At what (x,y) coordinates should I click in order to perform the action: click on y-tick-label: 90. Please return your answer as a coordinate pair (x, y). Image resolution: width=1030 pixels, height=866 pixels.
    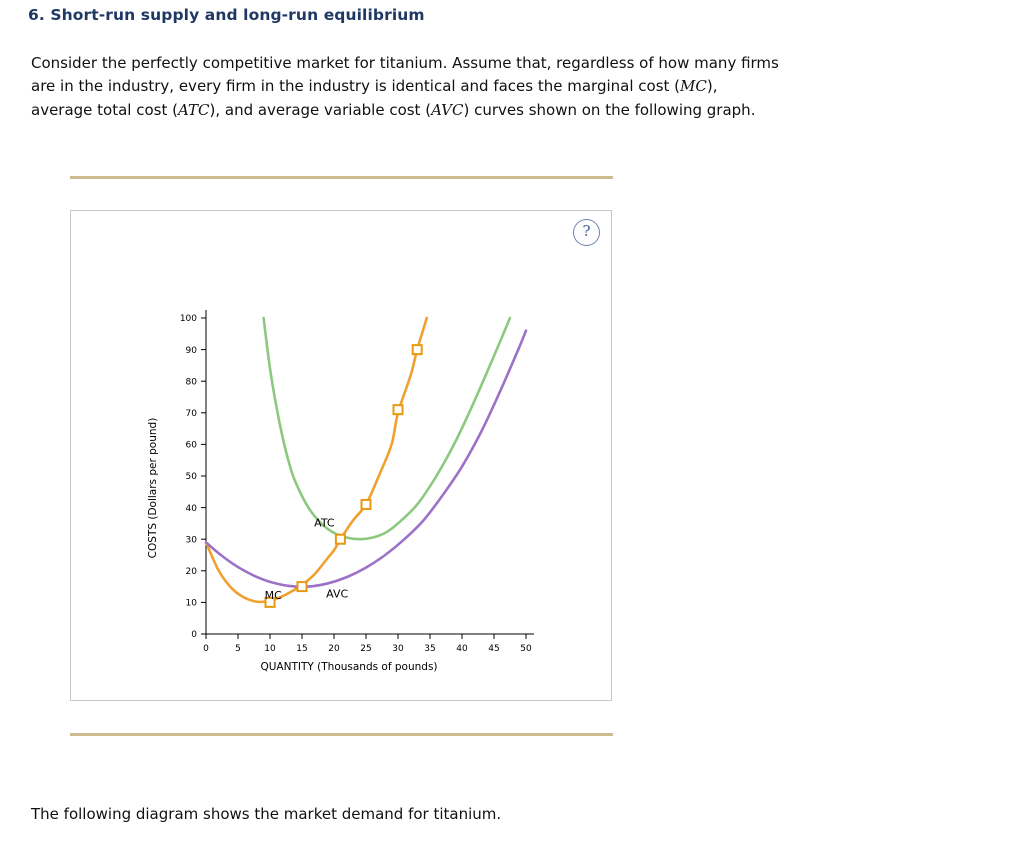
    Looking at the image, I should click on (192, 351).